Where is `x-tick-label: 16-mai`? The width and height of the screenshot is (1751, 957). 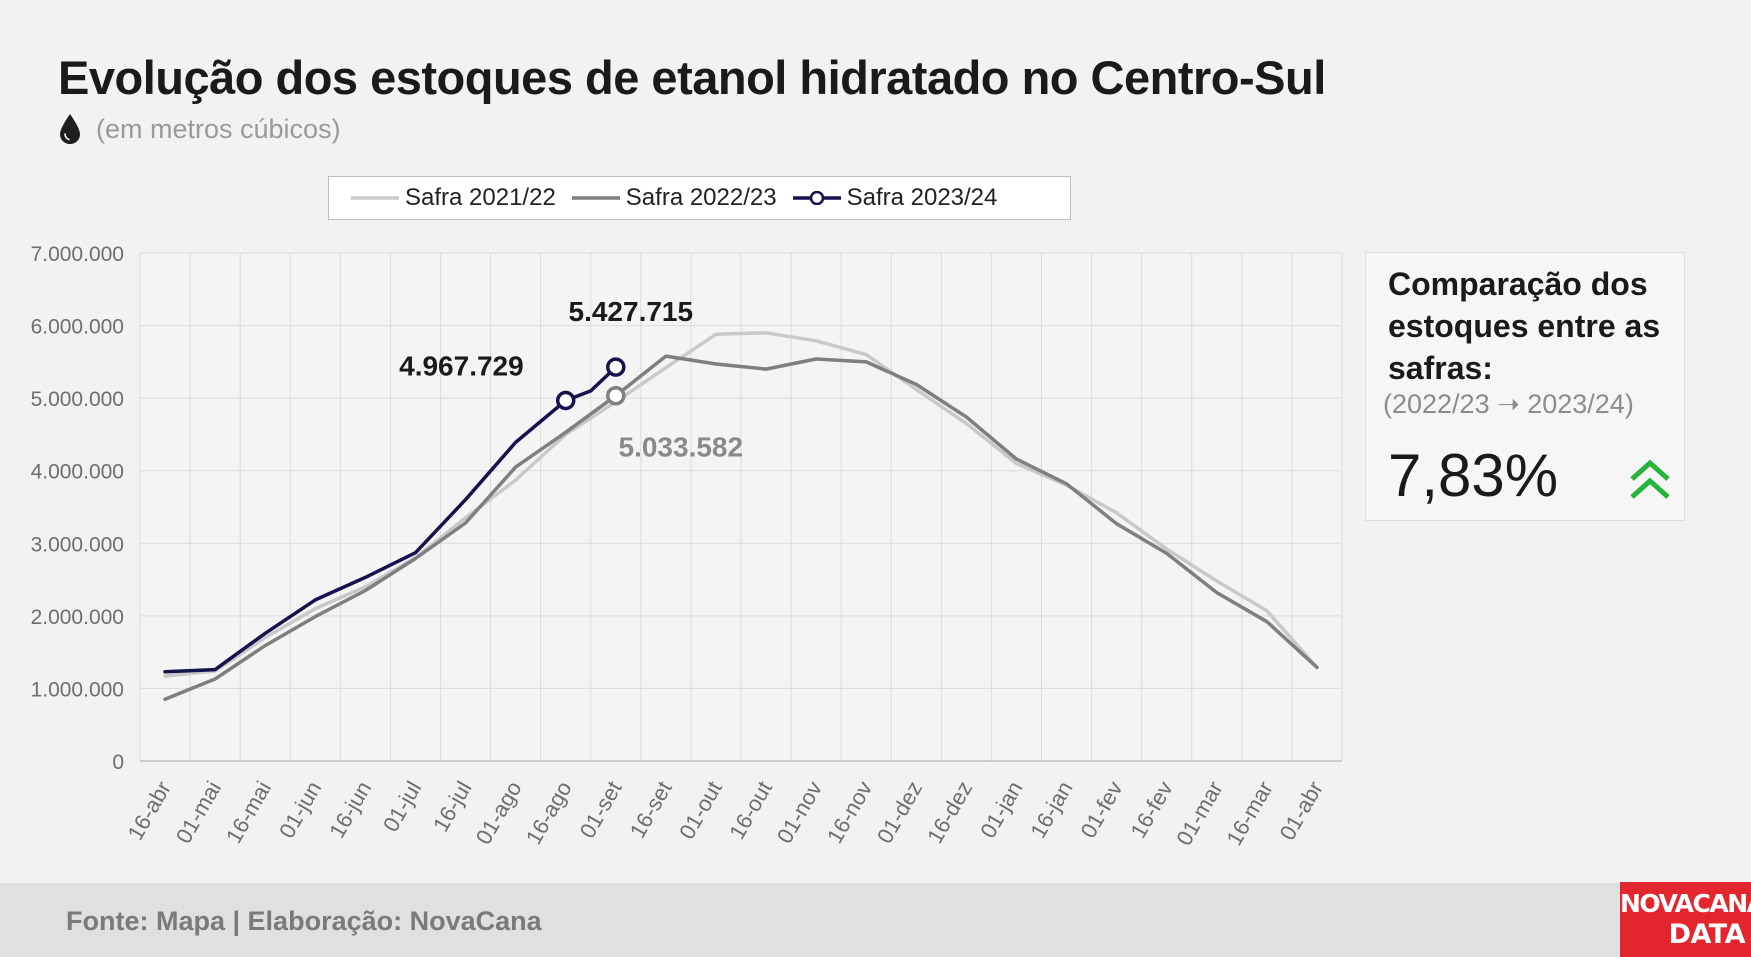 x-tick-label: 16-mai is located at coordinates (248, 812).